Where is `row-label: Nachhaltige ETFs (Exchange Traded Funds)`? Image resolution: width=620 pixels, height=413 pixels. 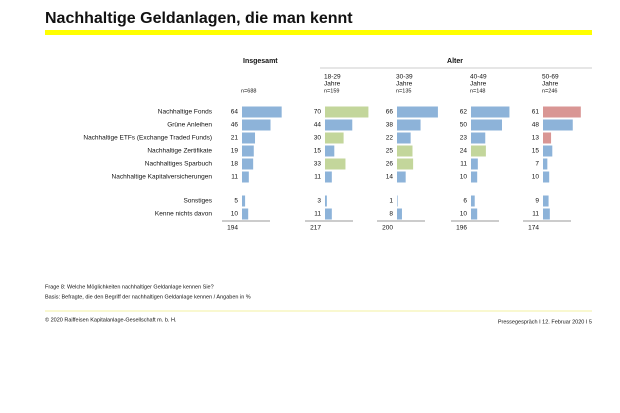 row-label: Nachhaltige ETFs (Exchange Traded Funds) is located at coordinates (147, 138).